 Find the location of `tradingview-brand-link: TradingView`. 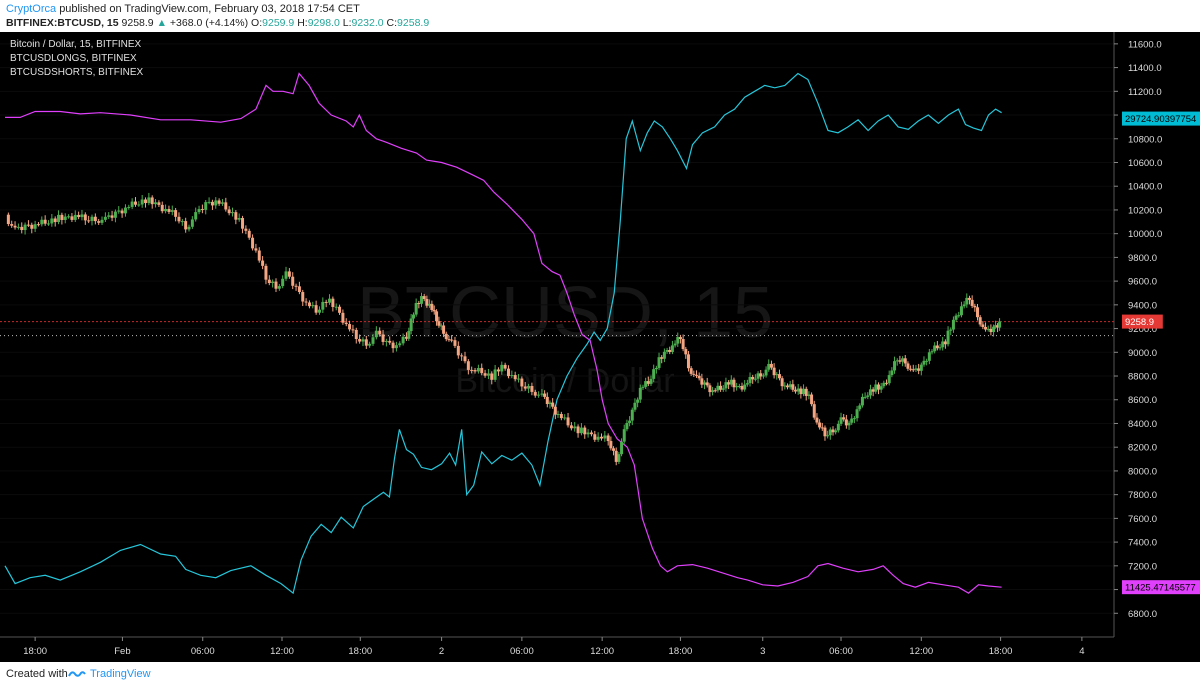

tradingview-brand-link: TradingView is located at coordinates (120, 674).